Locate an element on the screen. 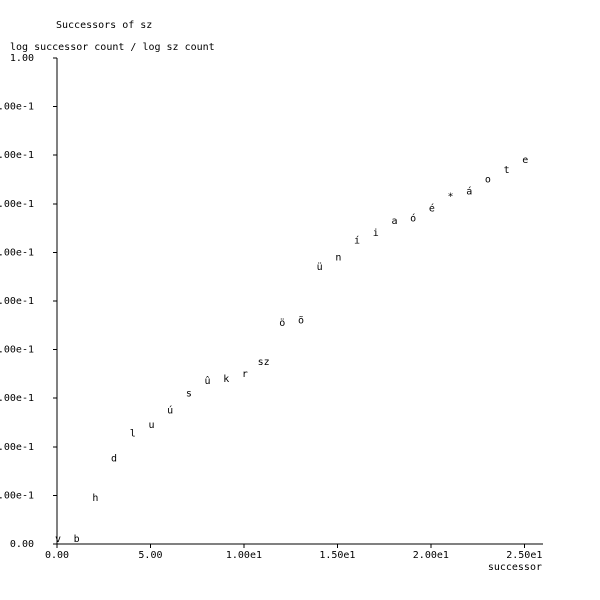  data-point: u is located at coordinates (151, 425).